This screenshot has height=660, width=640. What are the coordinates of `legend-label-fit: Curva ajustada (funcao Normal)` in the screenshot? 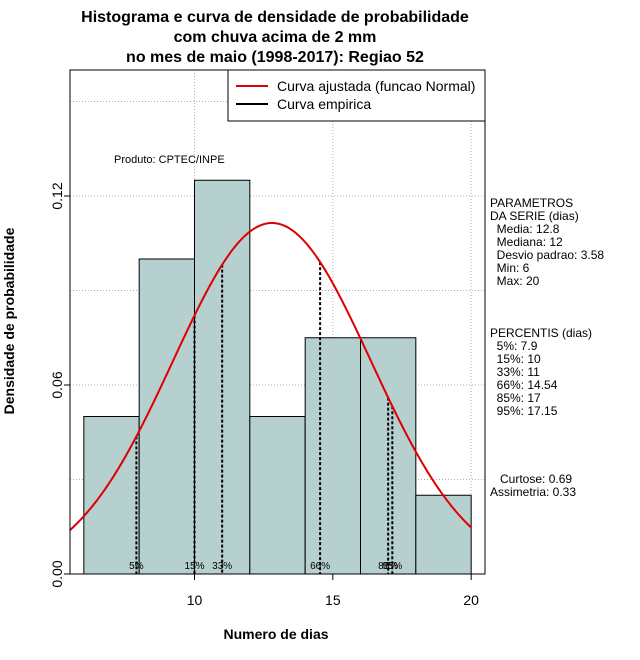 It's located at (376, 86).